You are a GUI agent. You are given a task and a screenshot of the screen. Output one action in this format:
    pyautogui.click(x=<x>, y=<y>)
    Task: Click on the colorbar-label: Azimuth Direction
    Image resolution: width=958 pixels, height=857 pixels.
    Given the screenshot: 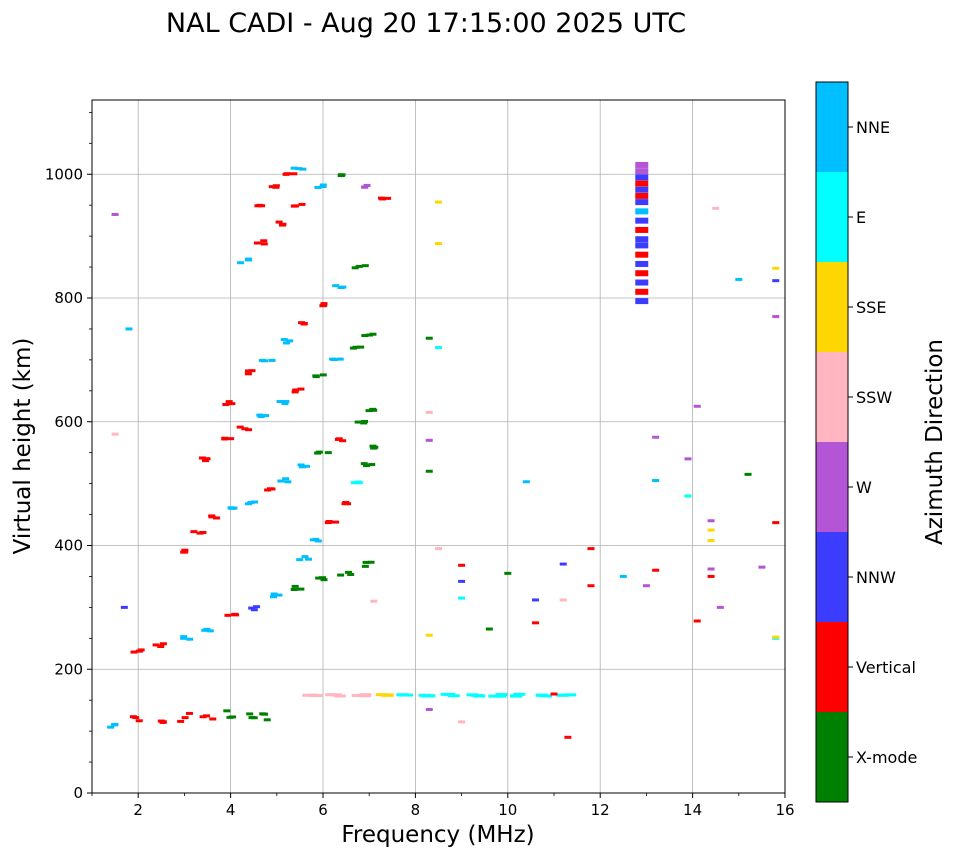 What is the action you would take?
    pyautogui.click(x=935, y=442)
    